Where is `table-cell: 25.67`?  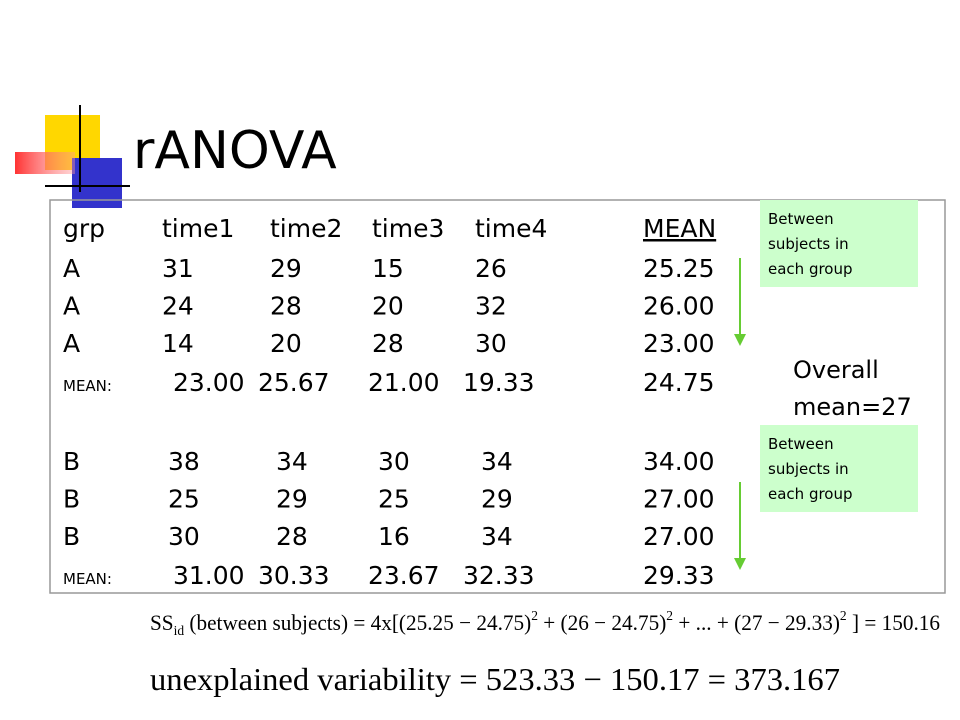 table-cell: 25.67 is located at coordinates (294, 382).